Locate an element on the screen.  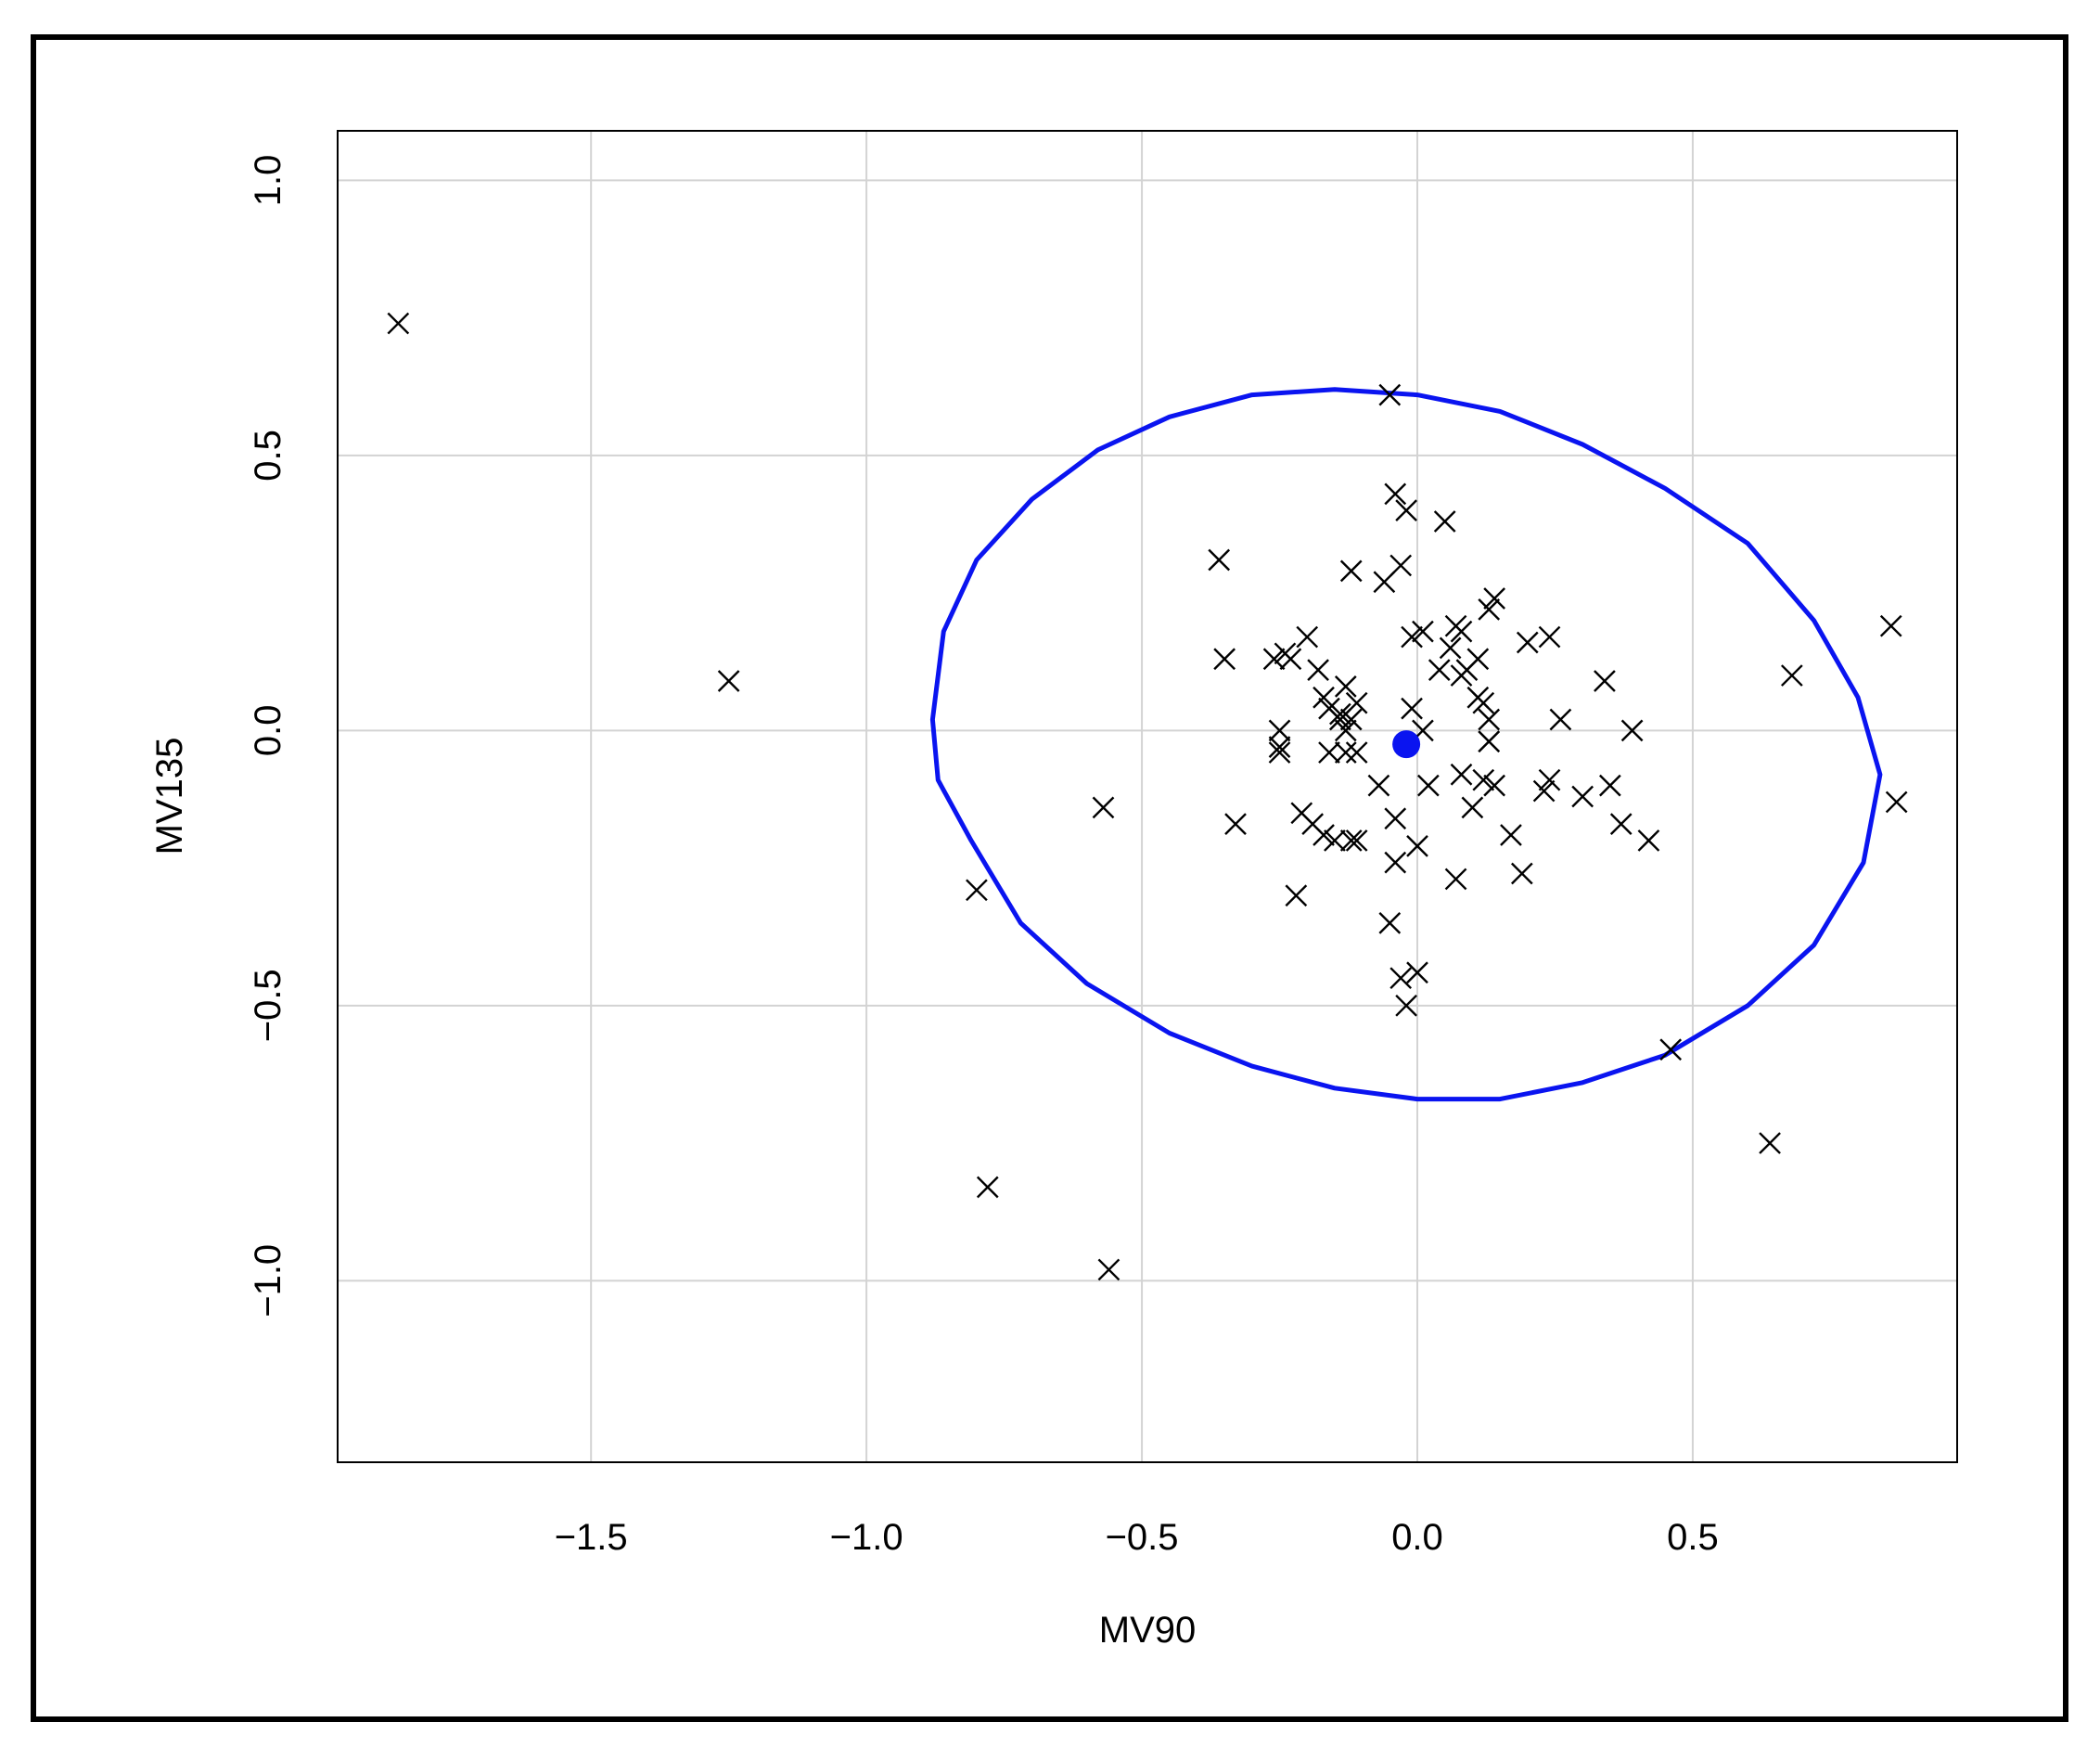
y-axis-label: MV135 is located at coordinates (169, 796).